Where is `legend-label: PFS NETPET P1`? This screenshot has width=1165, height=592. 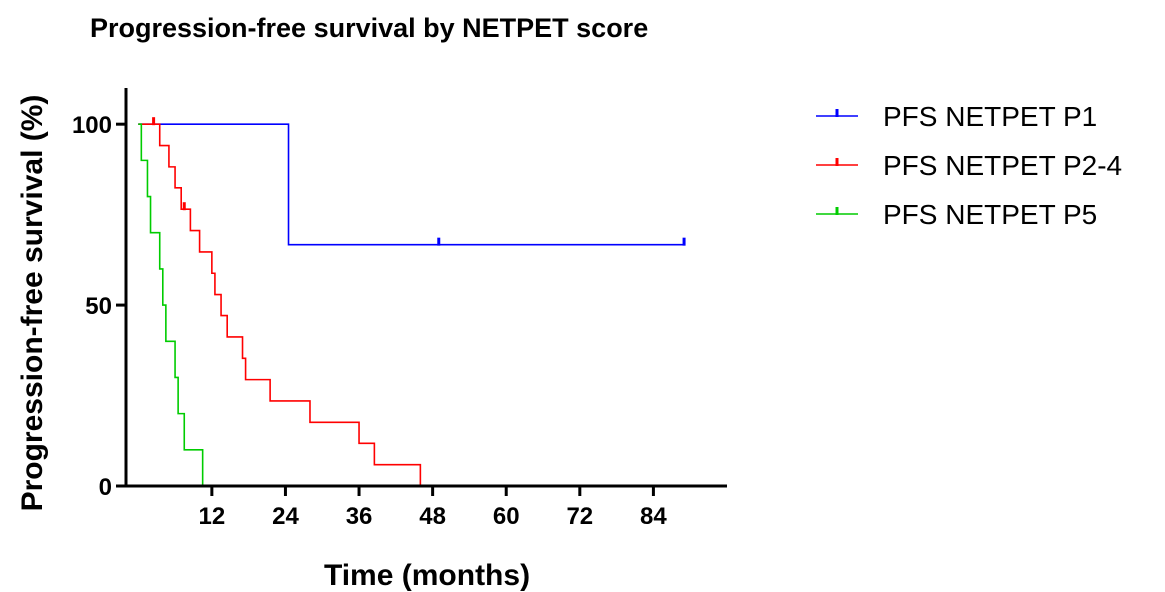
legend-label: PFS NETPET P1 is located at coordinates (990, 116).